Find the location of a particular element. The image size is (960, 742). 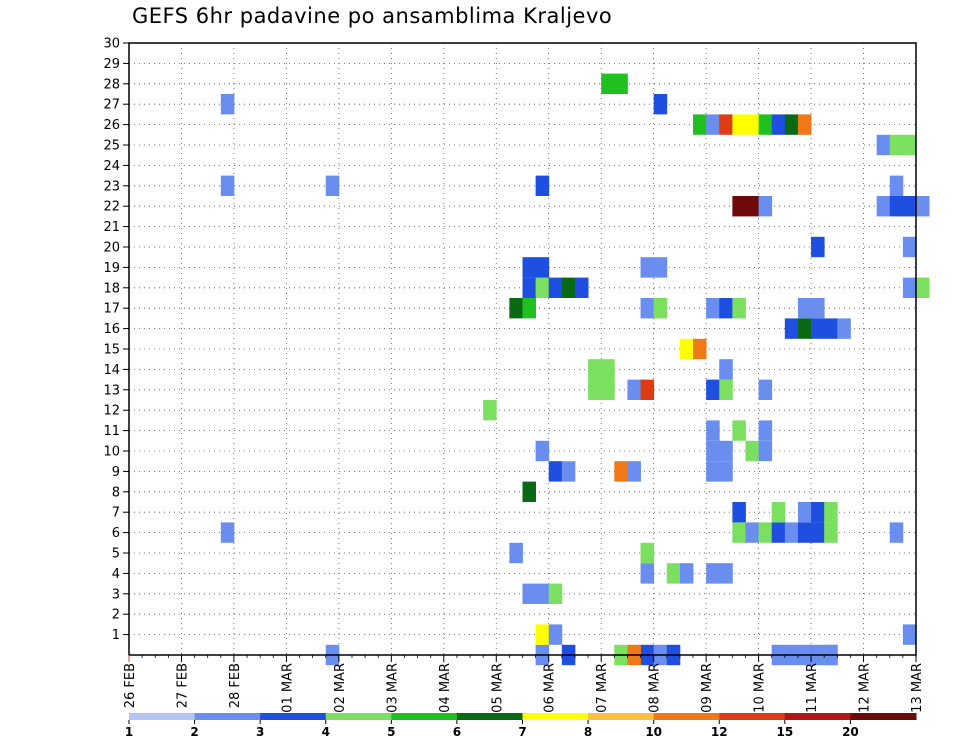

y-tick-label: 1 is located at coordinates (116, 635).